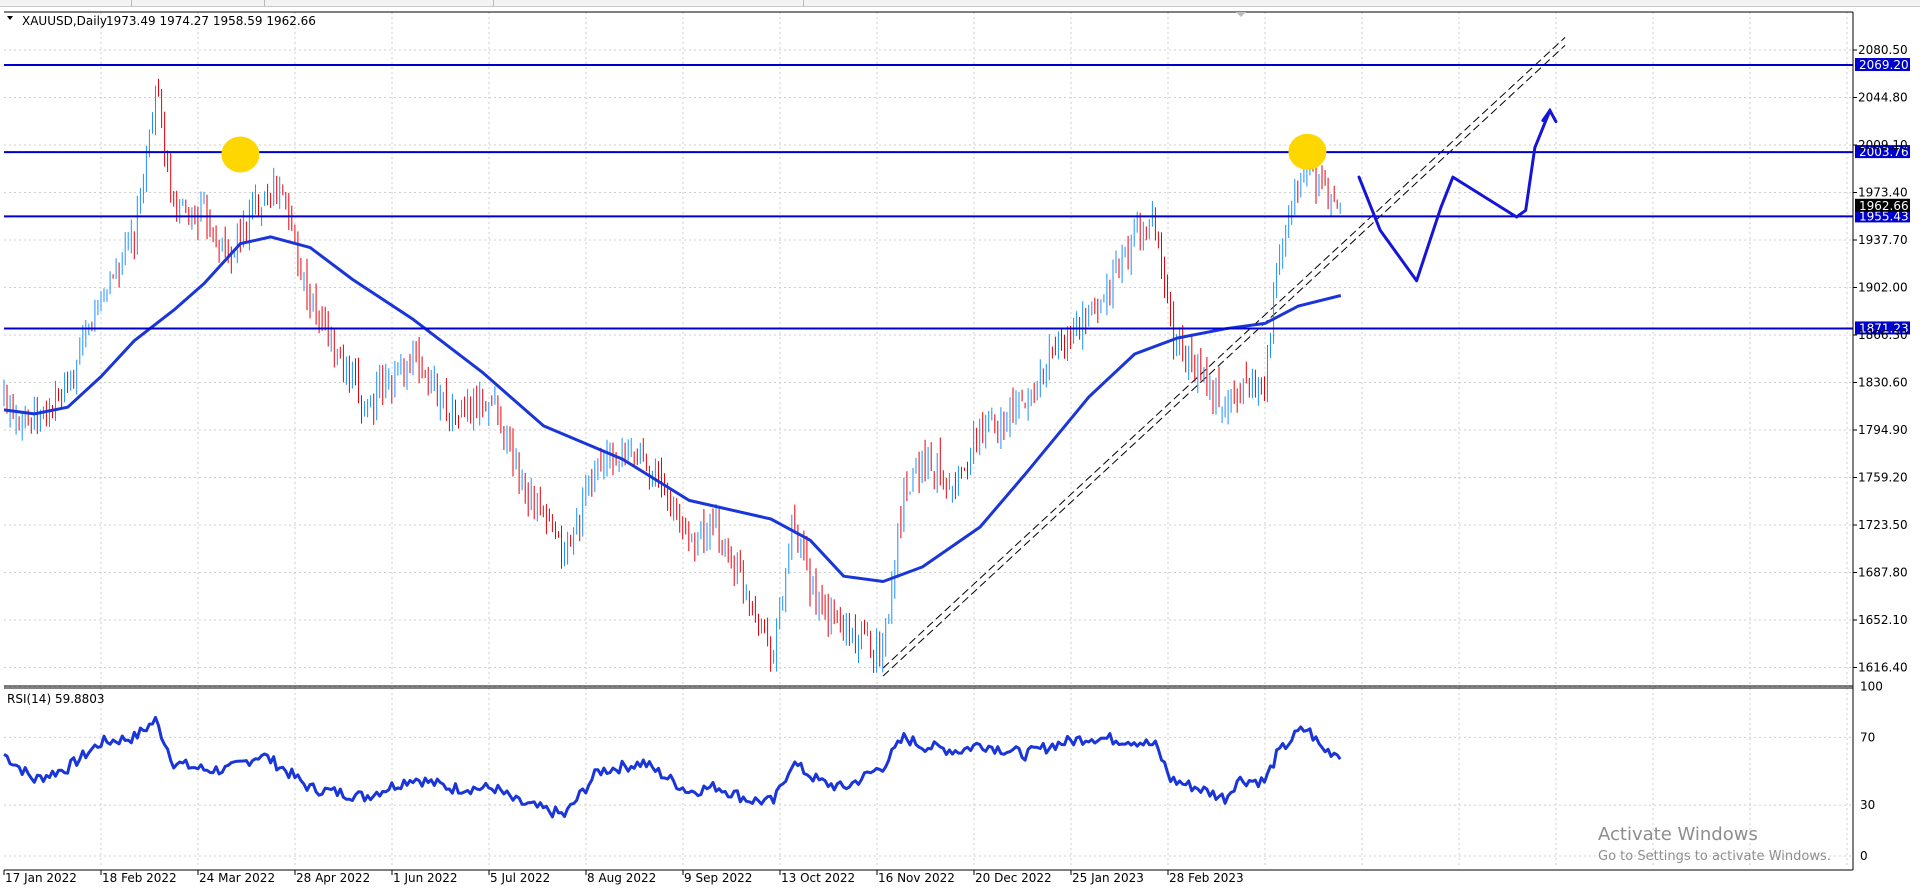 This screenshot has height=890, width=1920. What do you see at coordinates (1883, 98) in the screenshot?
I see `price-tick-label: 2044.80` at bounding box center [1883, 98].